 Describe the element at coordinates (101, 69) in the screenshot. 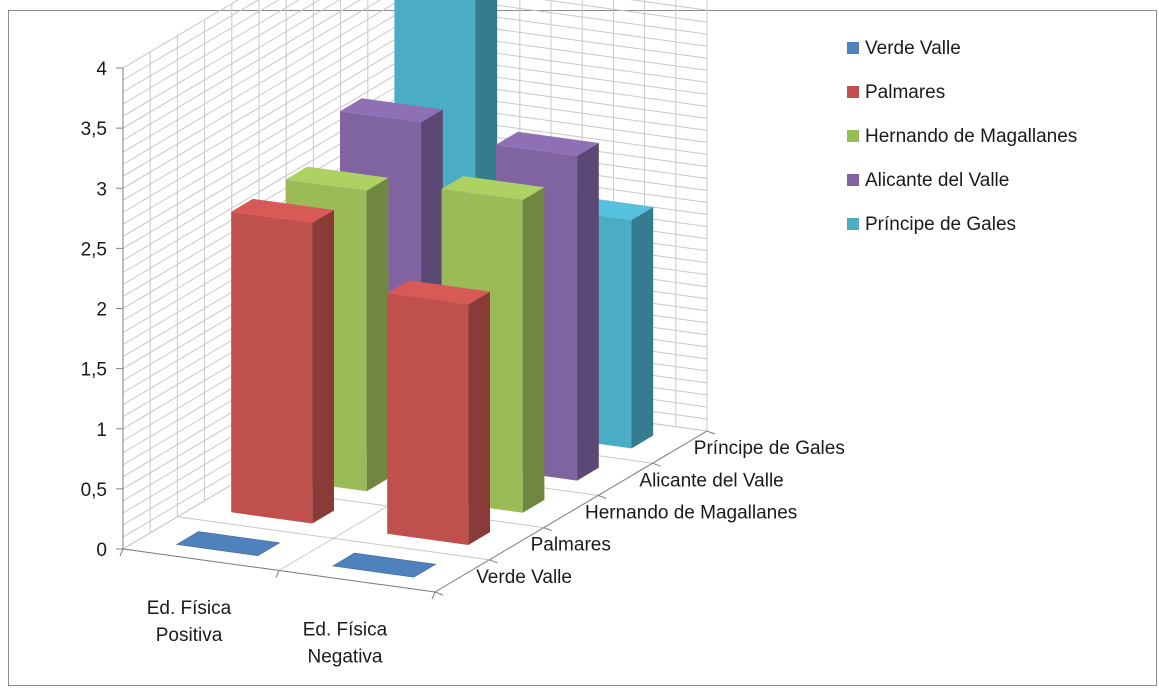

I see `value-axis-tick-label: 4` at that location.